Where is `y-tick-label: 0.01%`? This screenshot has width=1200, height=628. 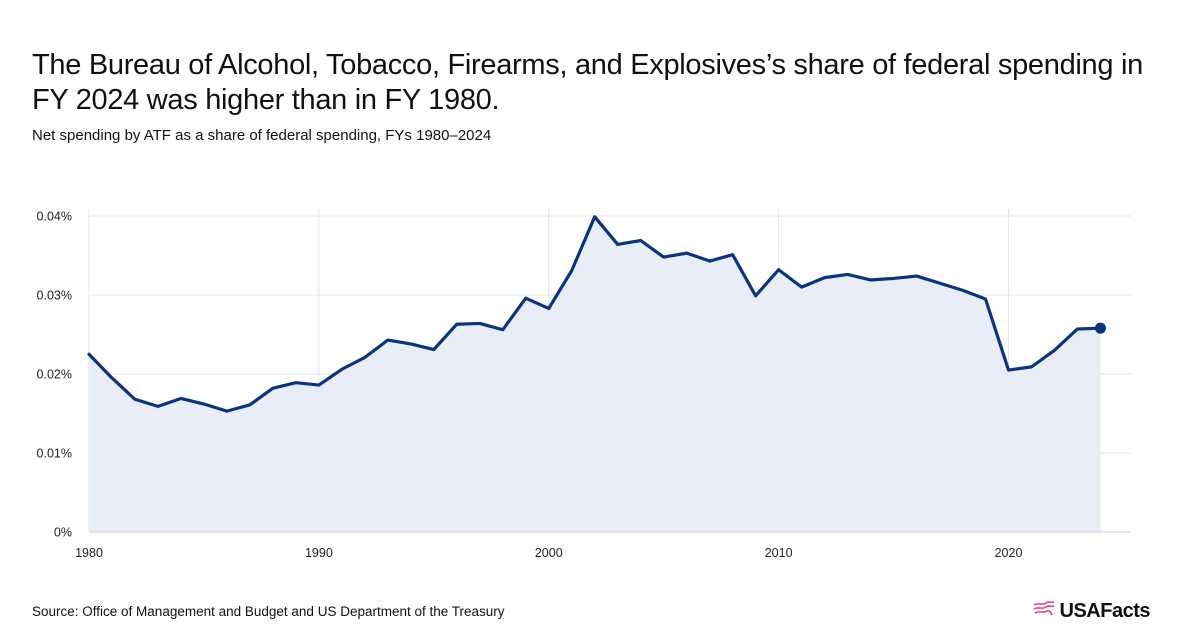
y-tick-label: 0.01% is located at coordinates (54, 454).